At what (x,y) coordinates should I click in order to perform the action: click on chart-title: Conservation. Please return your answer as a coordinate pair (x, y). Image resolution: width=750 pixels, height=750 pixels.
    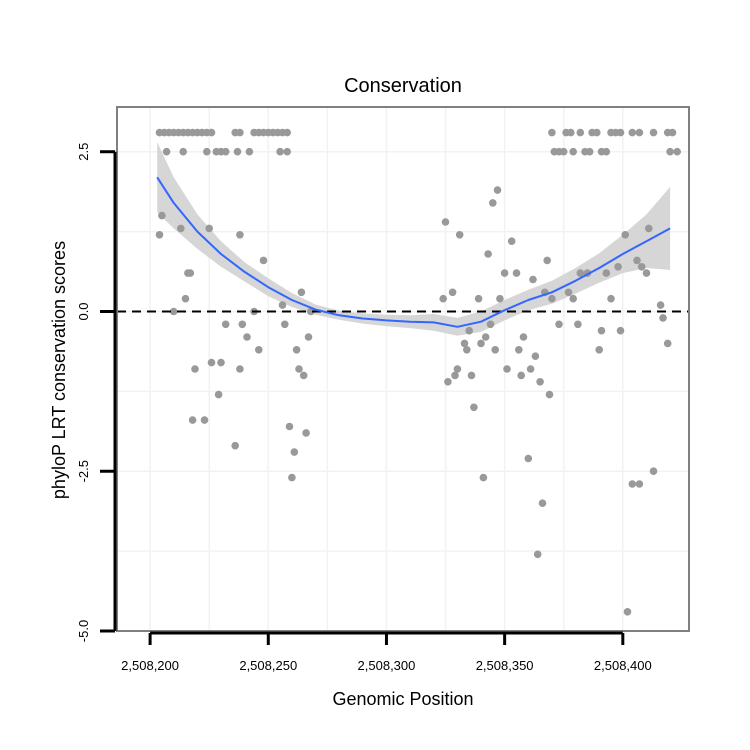
    Looking at the image, I should click on (403, 86).